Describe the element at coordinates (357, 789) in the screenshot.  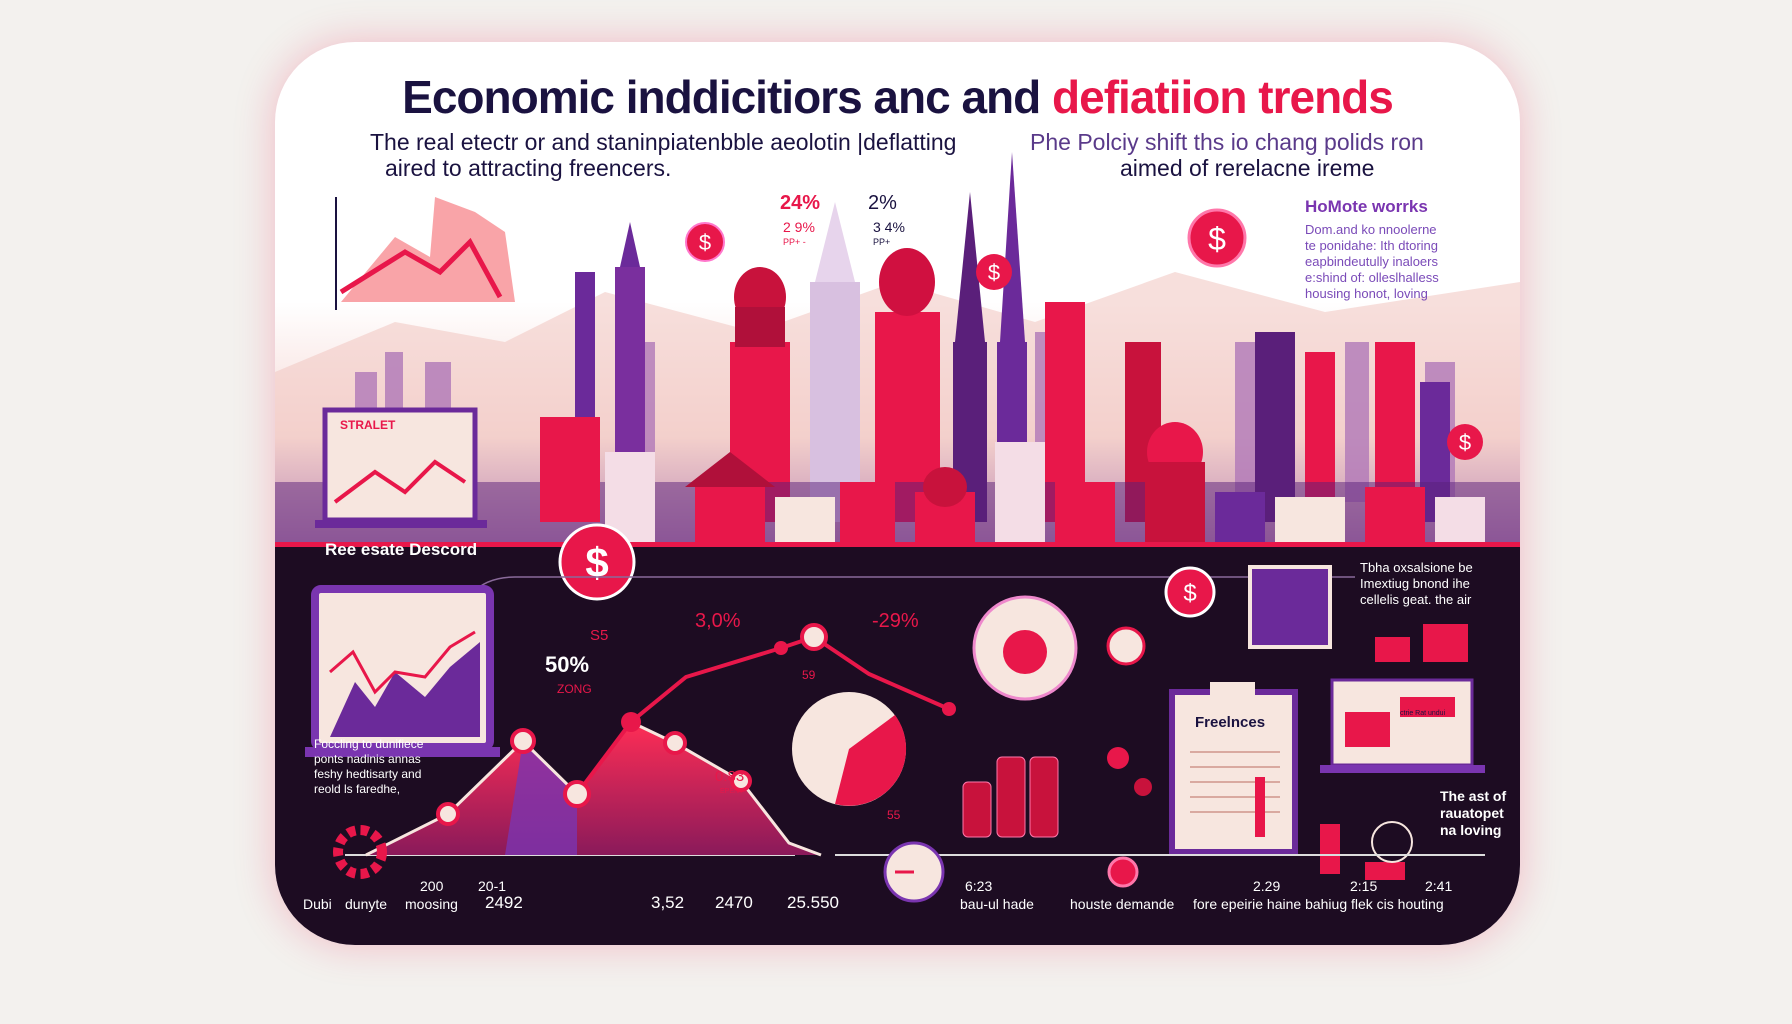
I see `paragraph-line: reold ls faredhe,` at that location.